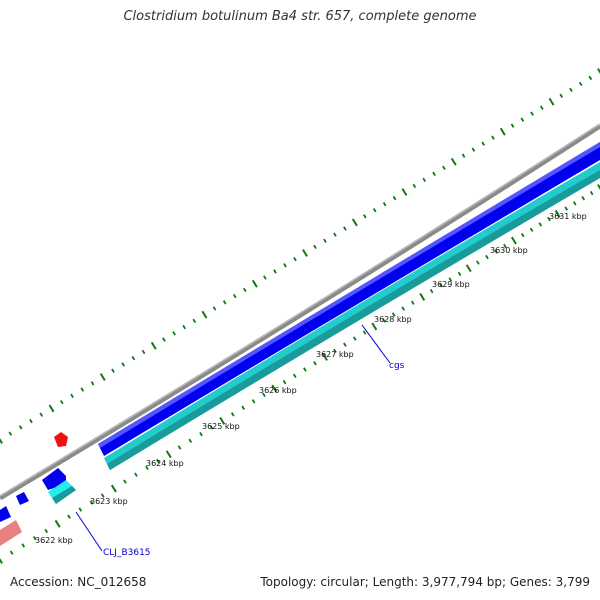  Describe the element at coordinates (11, 533) in the screenshot. I see `pseudogene-feature` at that location.